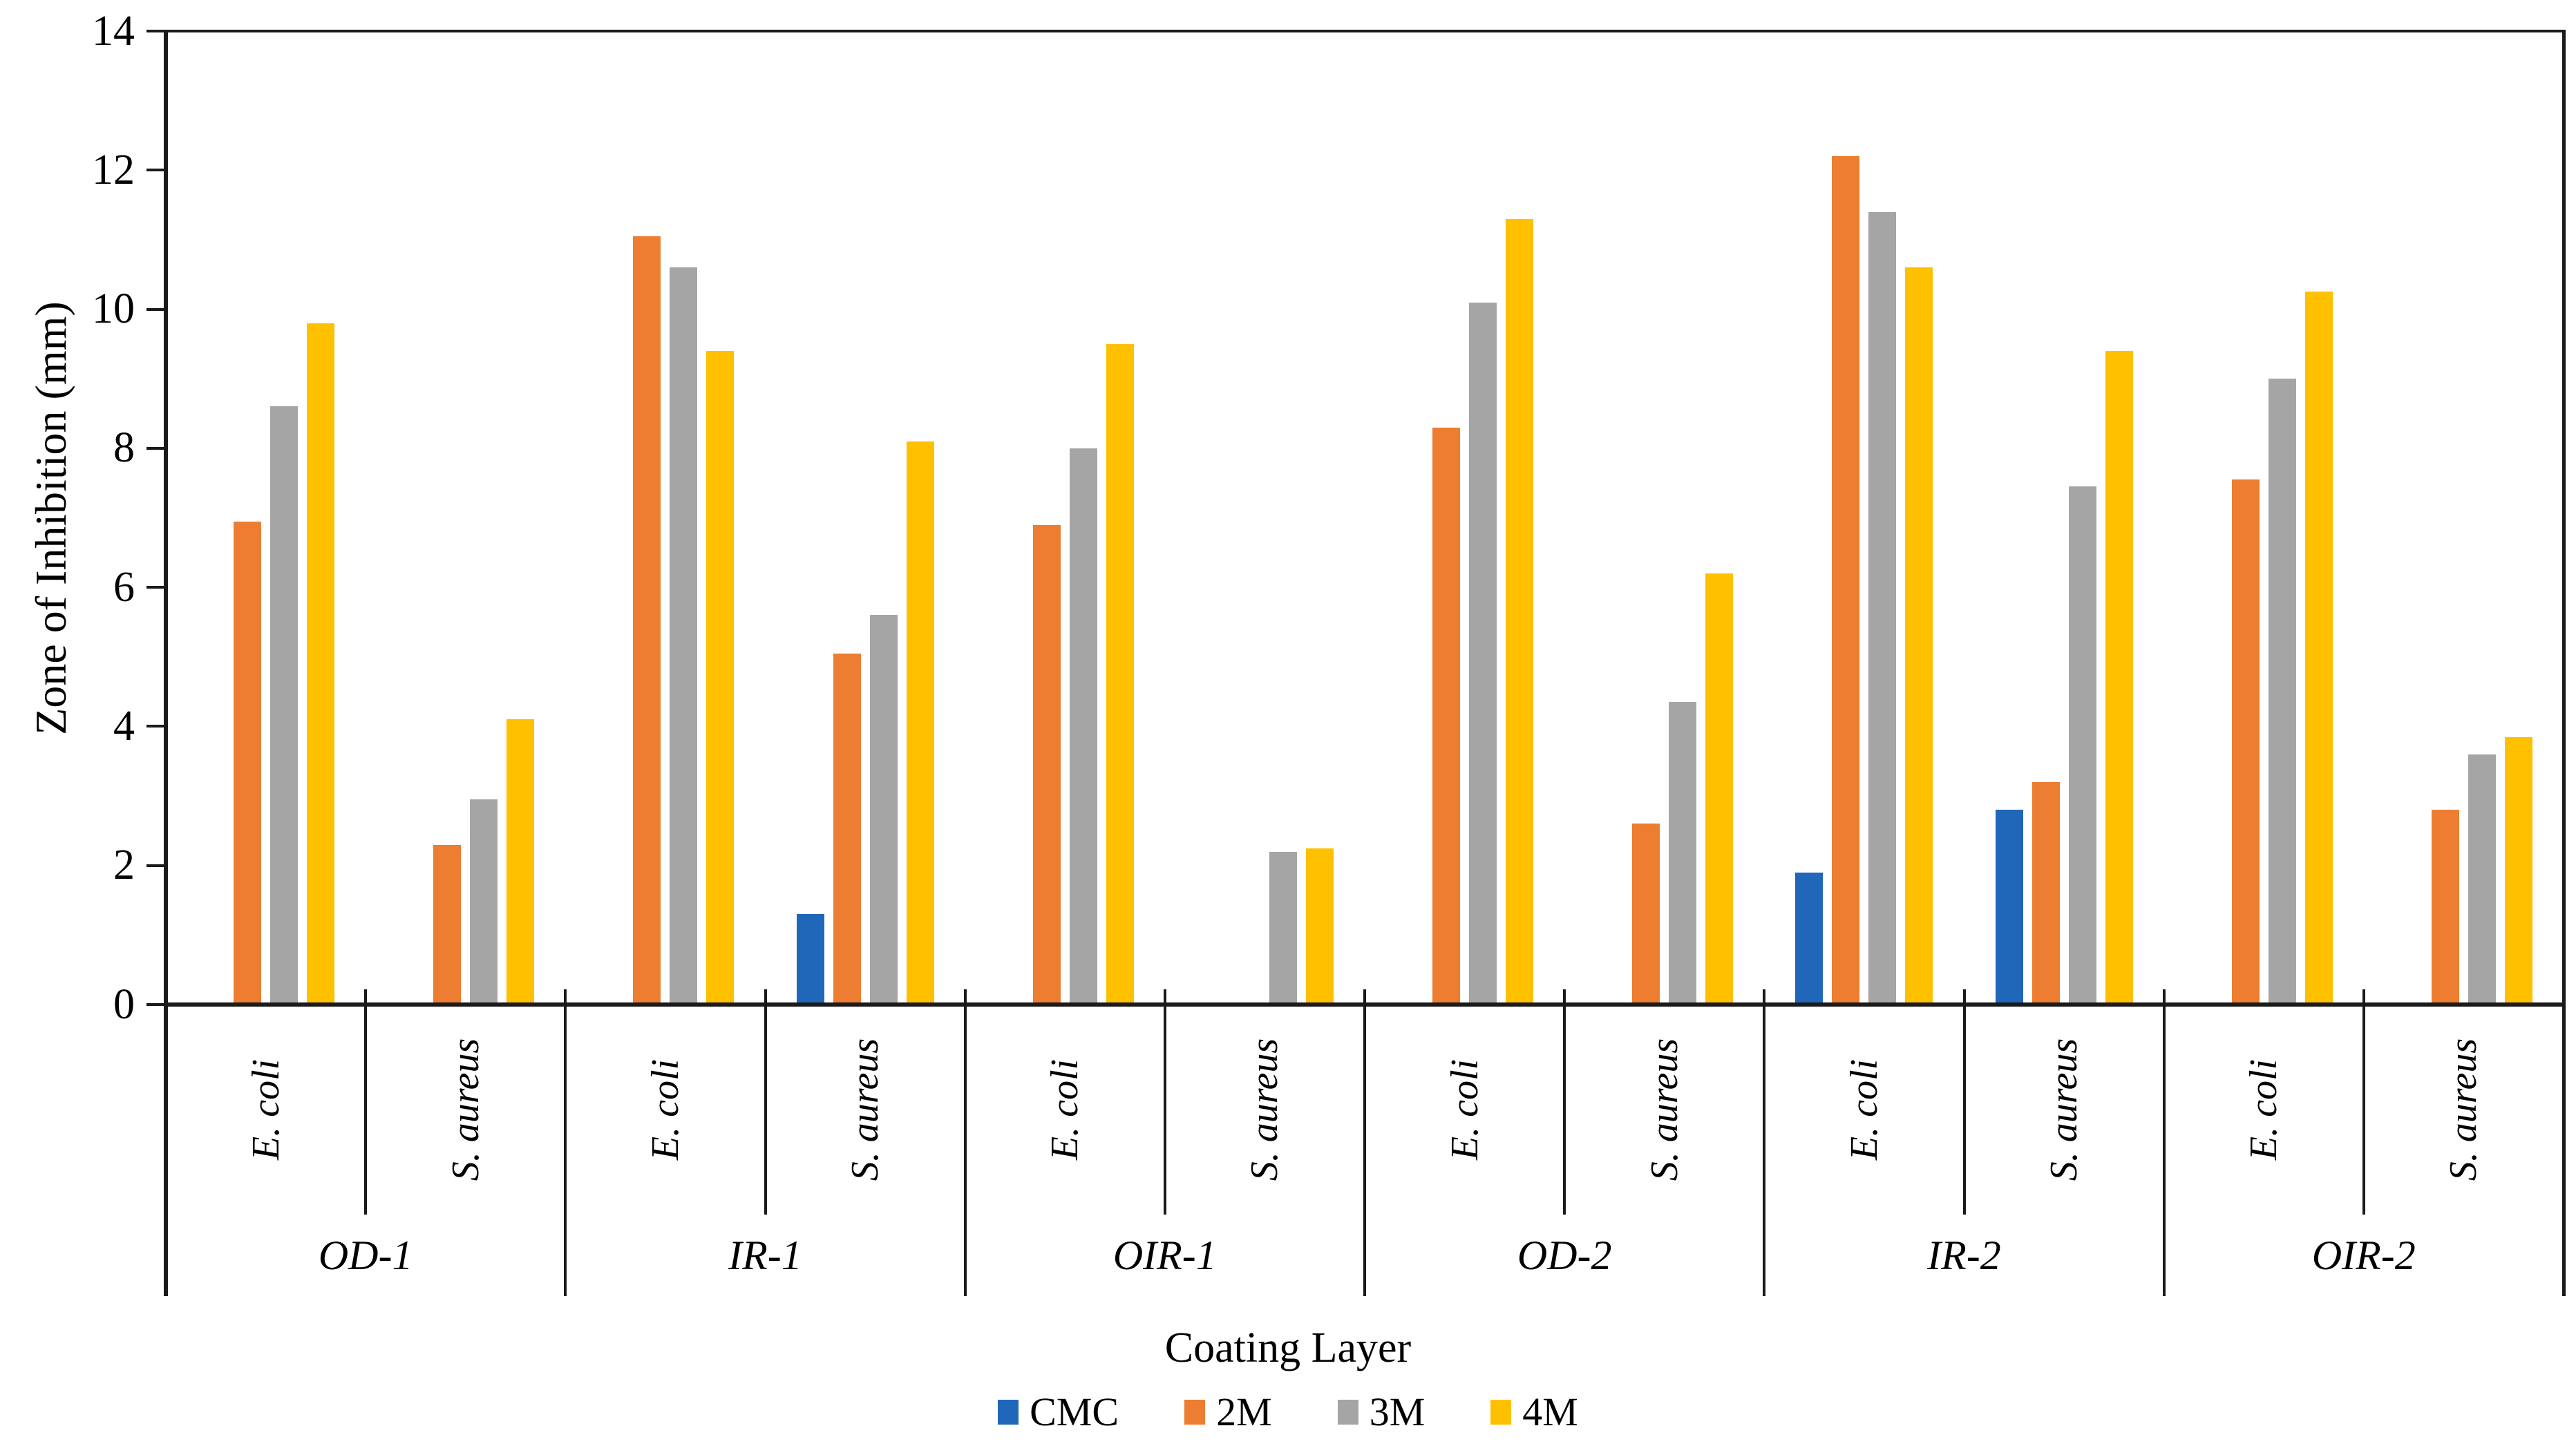 This screenshot has width=2576, height=1455. Describe the element at coordinates (447, 923) in the screenshot. I see `bar-2M-OD-1-Saureus` at that location.